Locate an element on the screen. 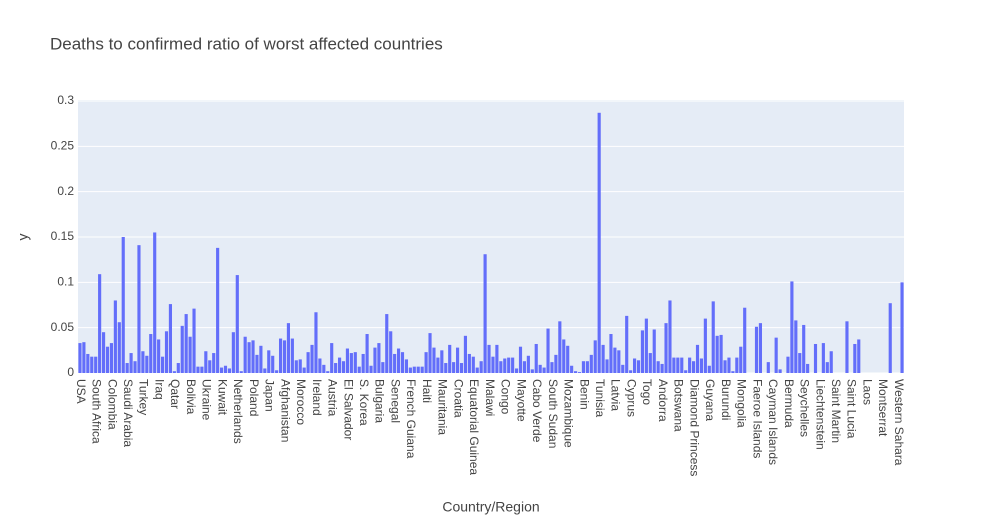 This screenshot has height=525, width=983. x-tick-label: Cayman Islands is located at coordinates (773, 422).